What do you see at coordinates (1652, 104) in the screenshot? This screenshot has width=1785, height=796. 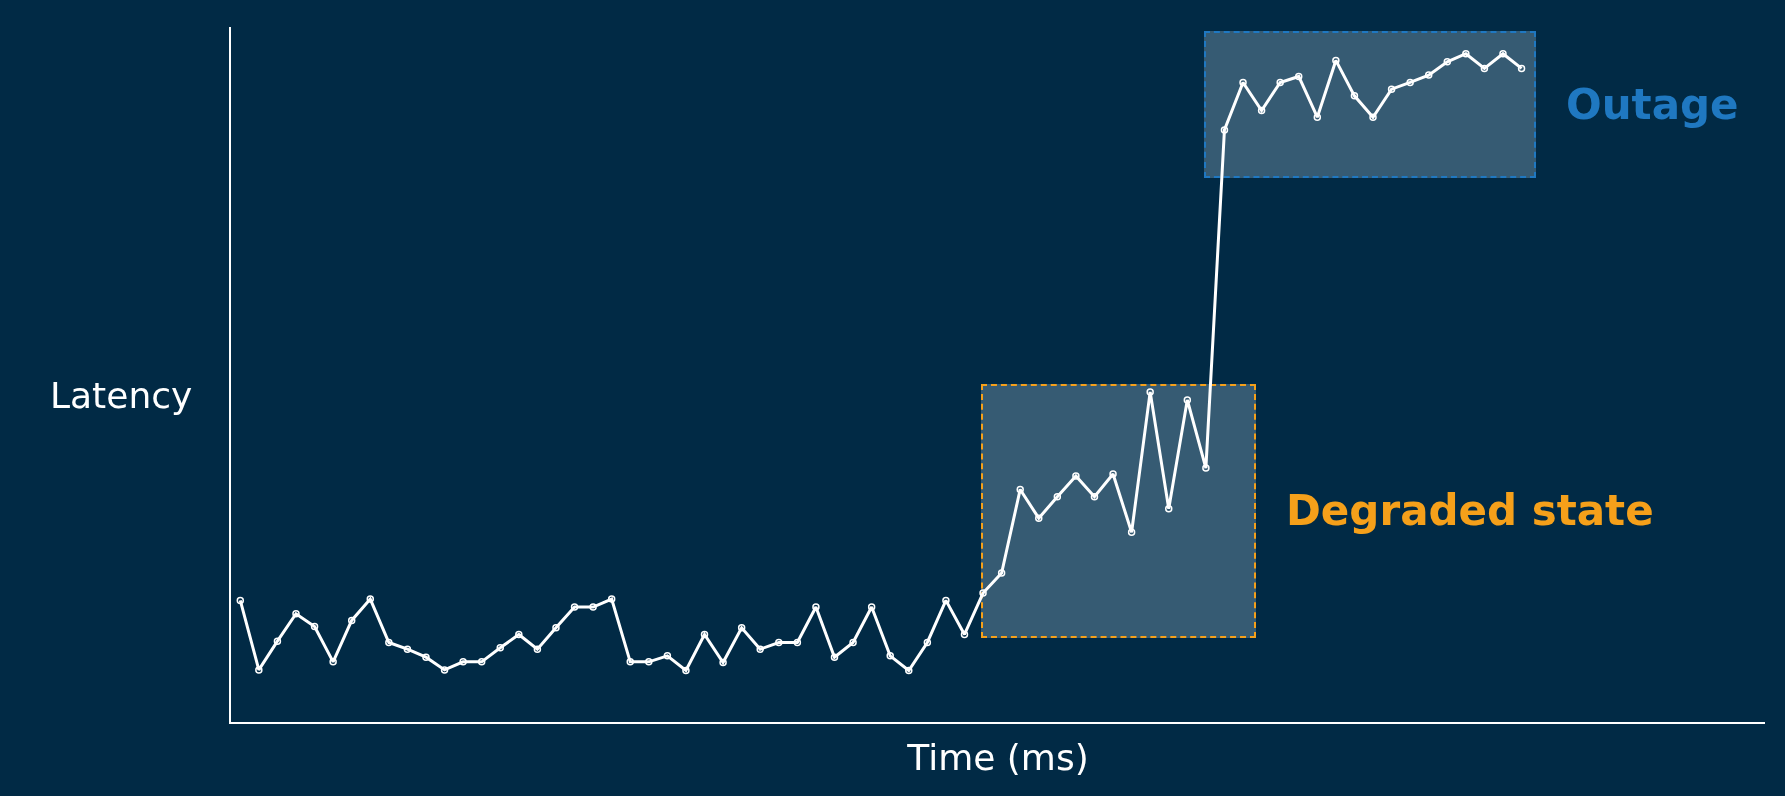 I see `text: Outage` at bounding box center [1652, 104].